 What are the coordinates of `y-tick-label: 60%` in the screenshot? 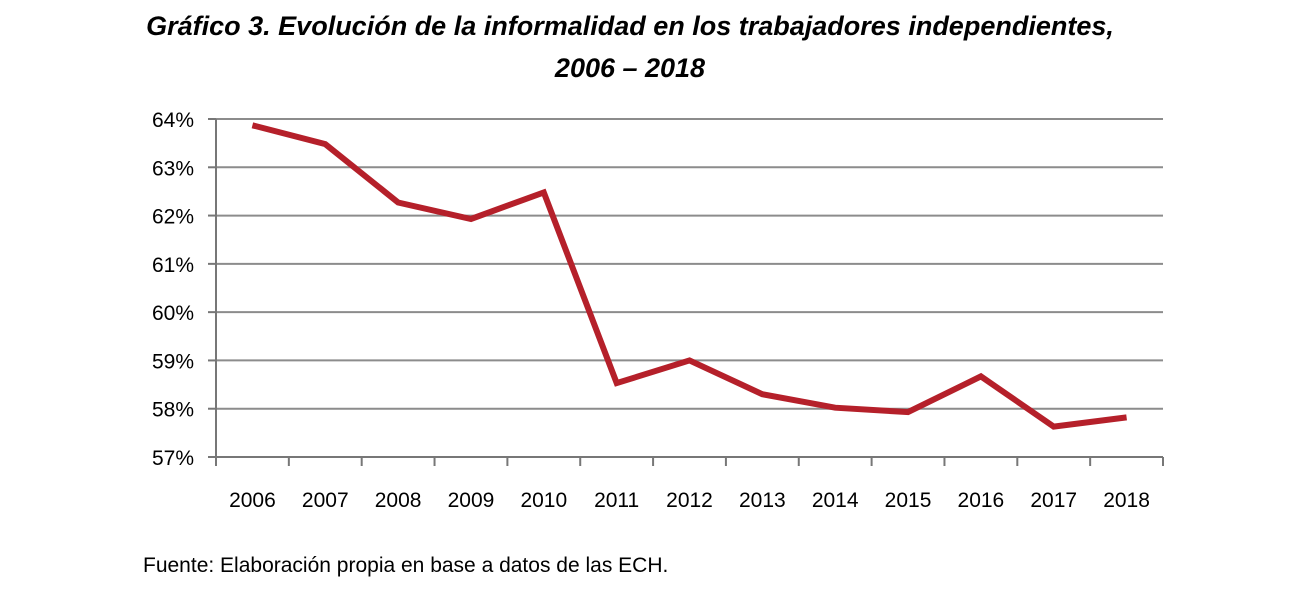 It's located at (173, 313).